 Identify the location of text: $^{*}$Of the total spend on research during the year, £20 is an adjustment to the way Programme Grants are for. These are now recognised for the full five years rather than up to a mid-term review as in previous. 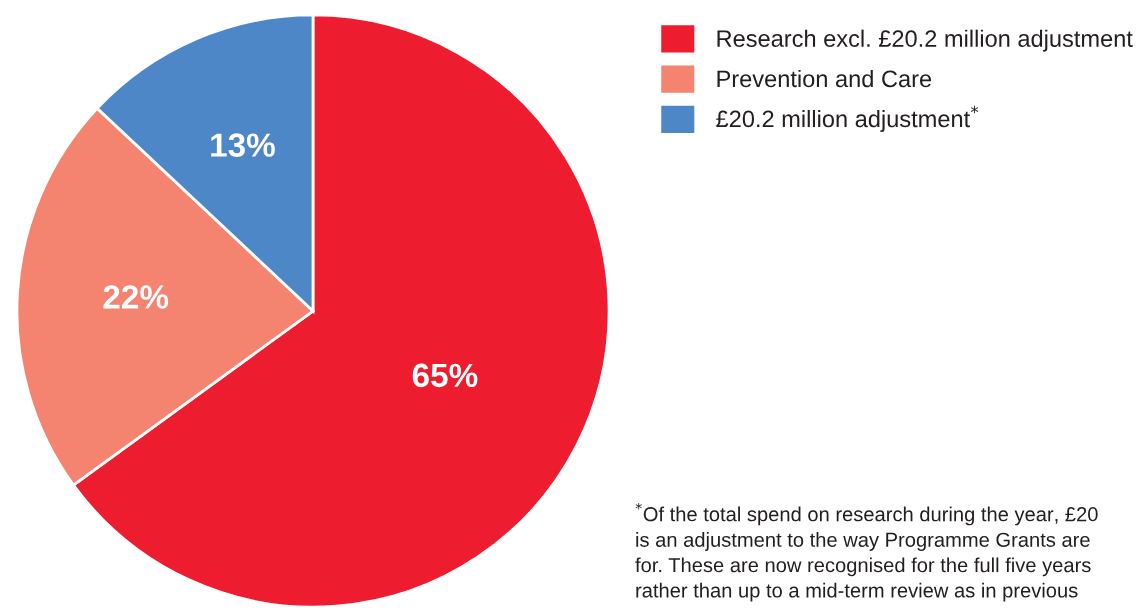
(866, 552).